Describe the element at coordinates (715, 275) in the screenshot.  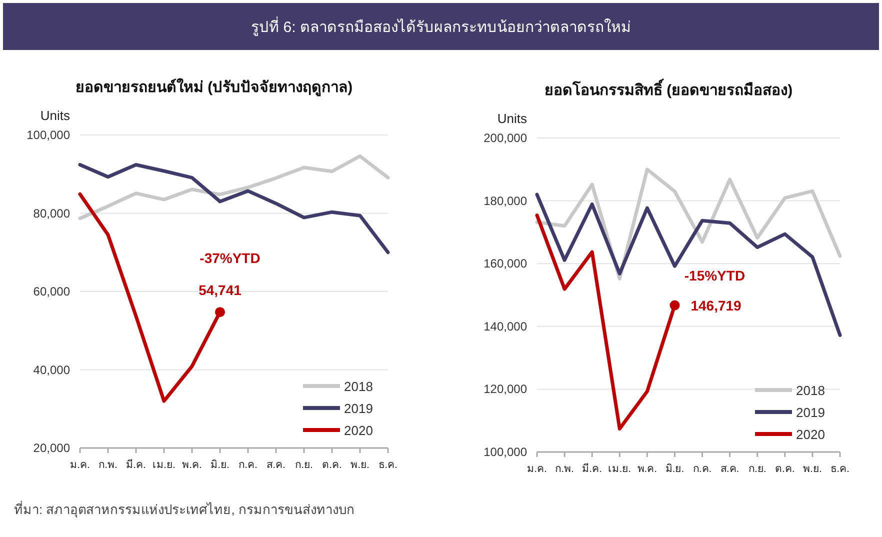
I see `annotation: -15%YTD` at that location.